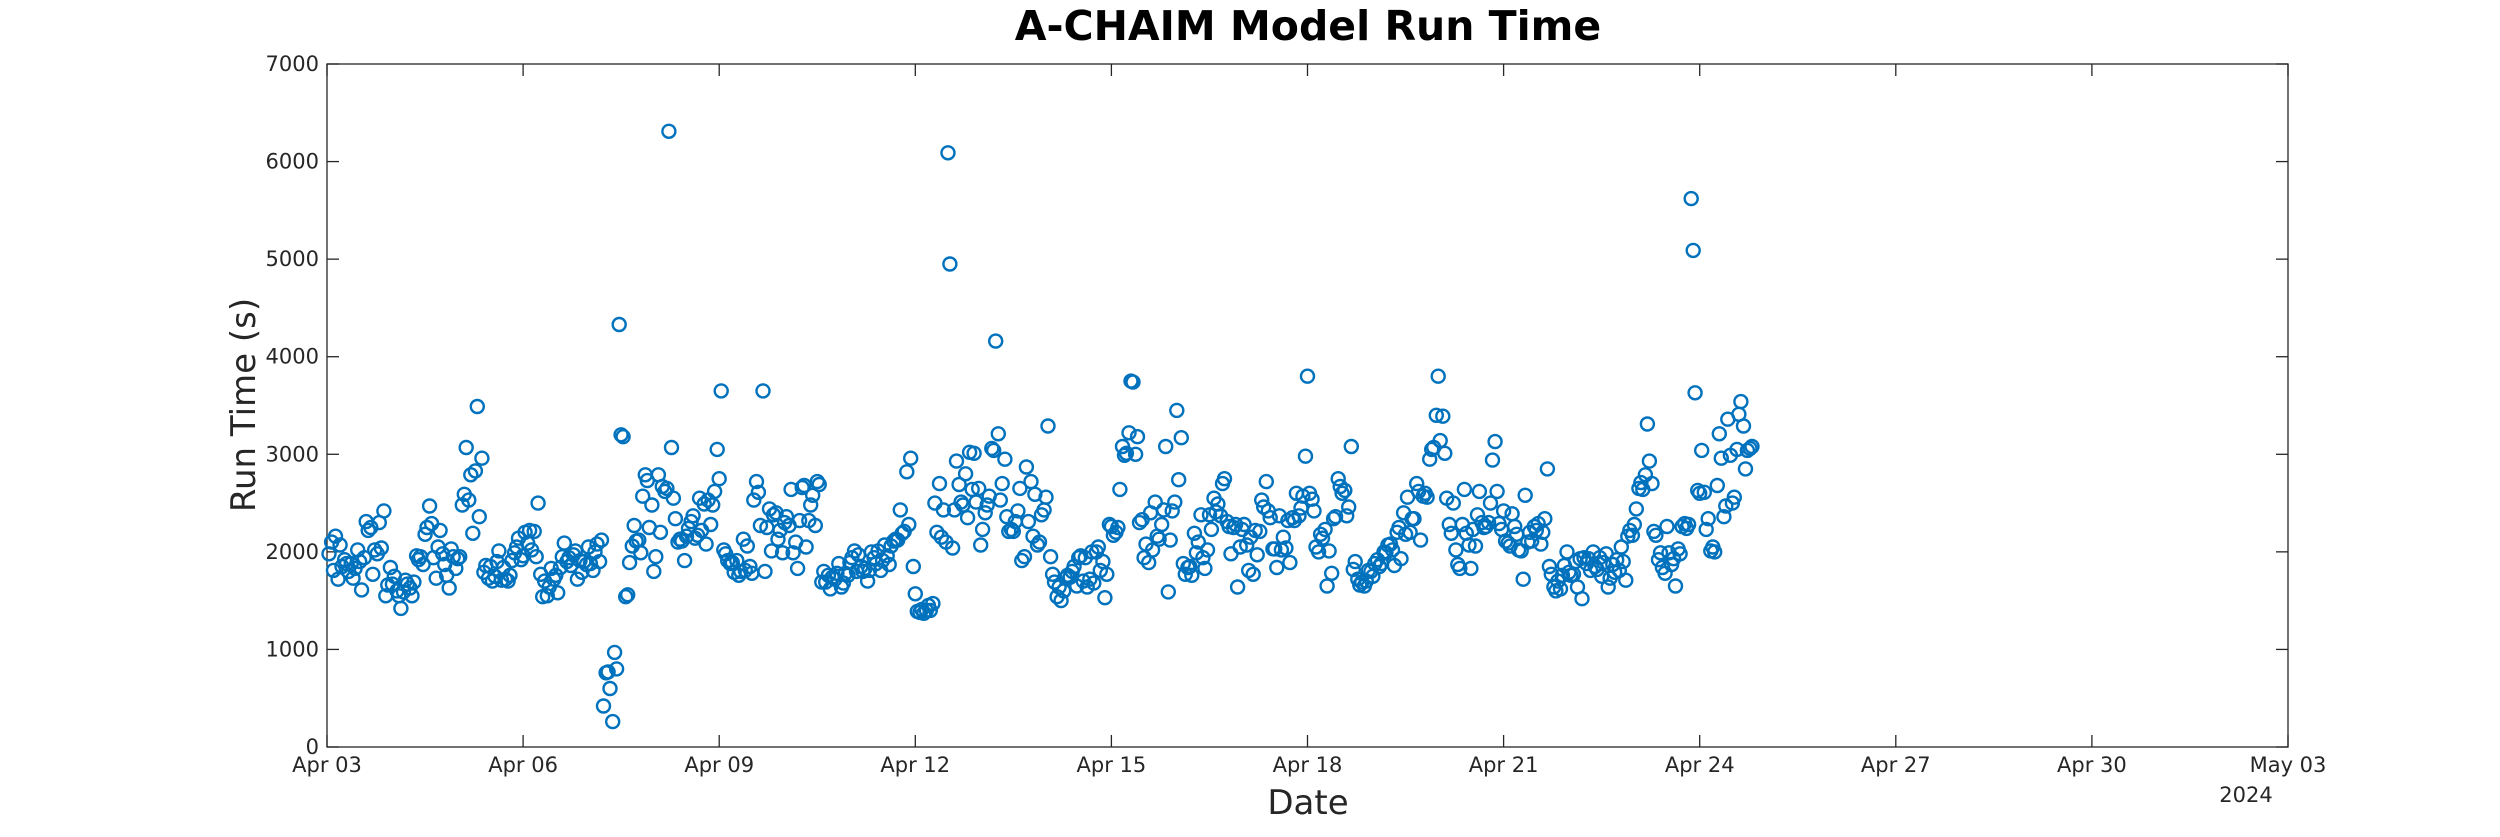 This screenshot has width=2500, height=837. What do you see at coordinates (292, 162) in the screenshot?
I see `y-tick-label: 6000` at bounding box center [292, 162].